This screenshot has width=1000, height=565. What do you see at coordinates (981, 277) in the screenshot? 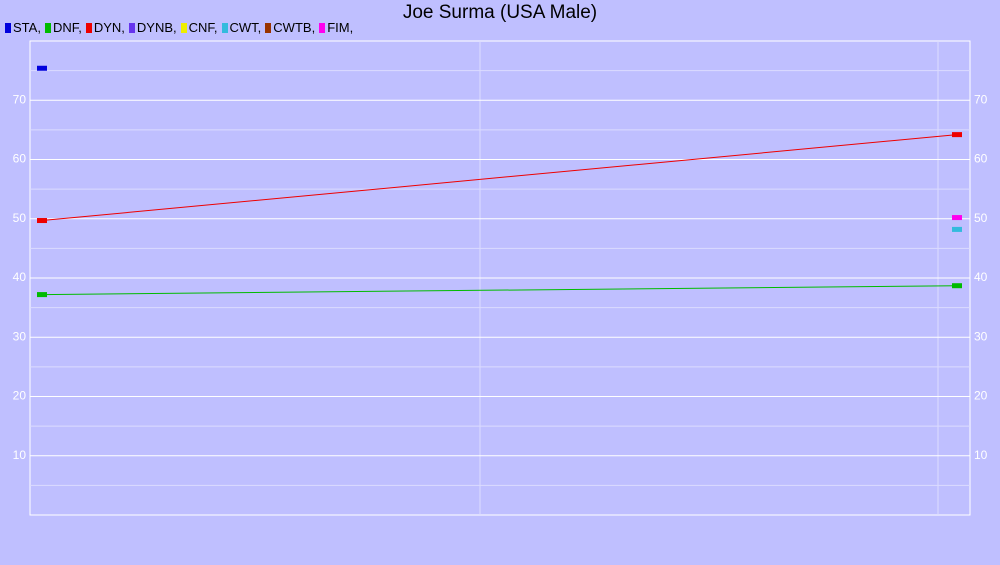
I see `y-tick-label-right: 40` at bounding box center [981, 277].